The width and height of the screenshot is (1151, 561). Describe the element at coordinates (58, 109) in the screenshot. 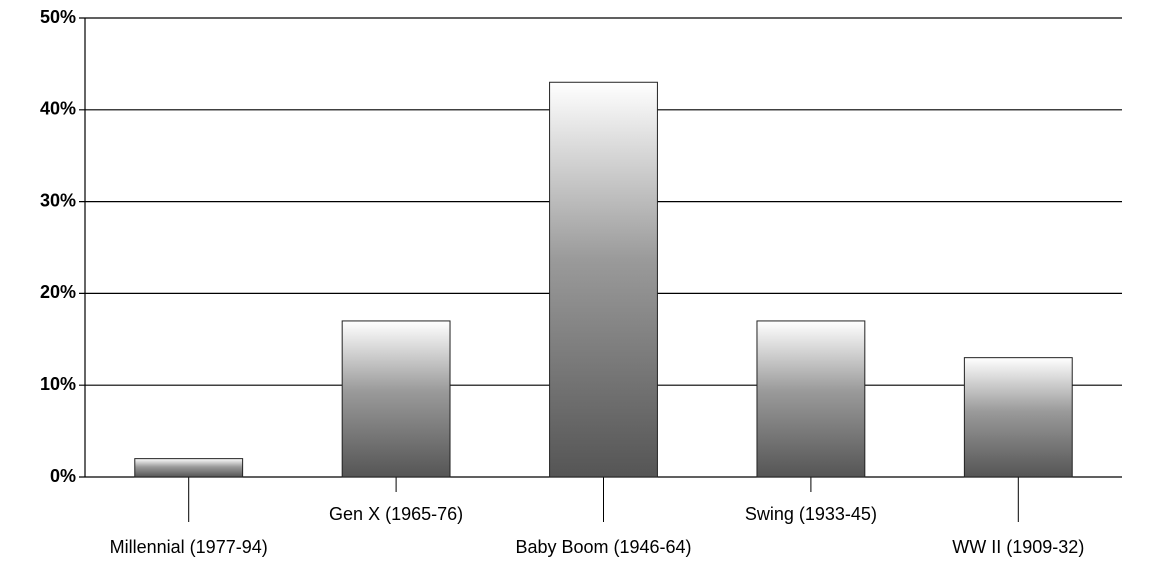

I see `y-tick-label: 40%` at that location.